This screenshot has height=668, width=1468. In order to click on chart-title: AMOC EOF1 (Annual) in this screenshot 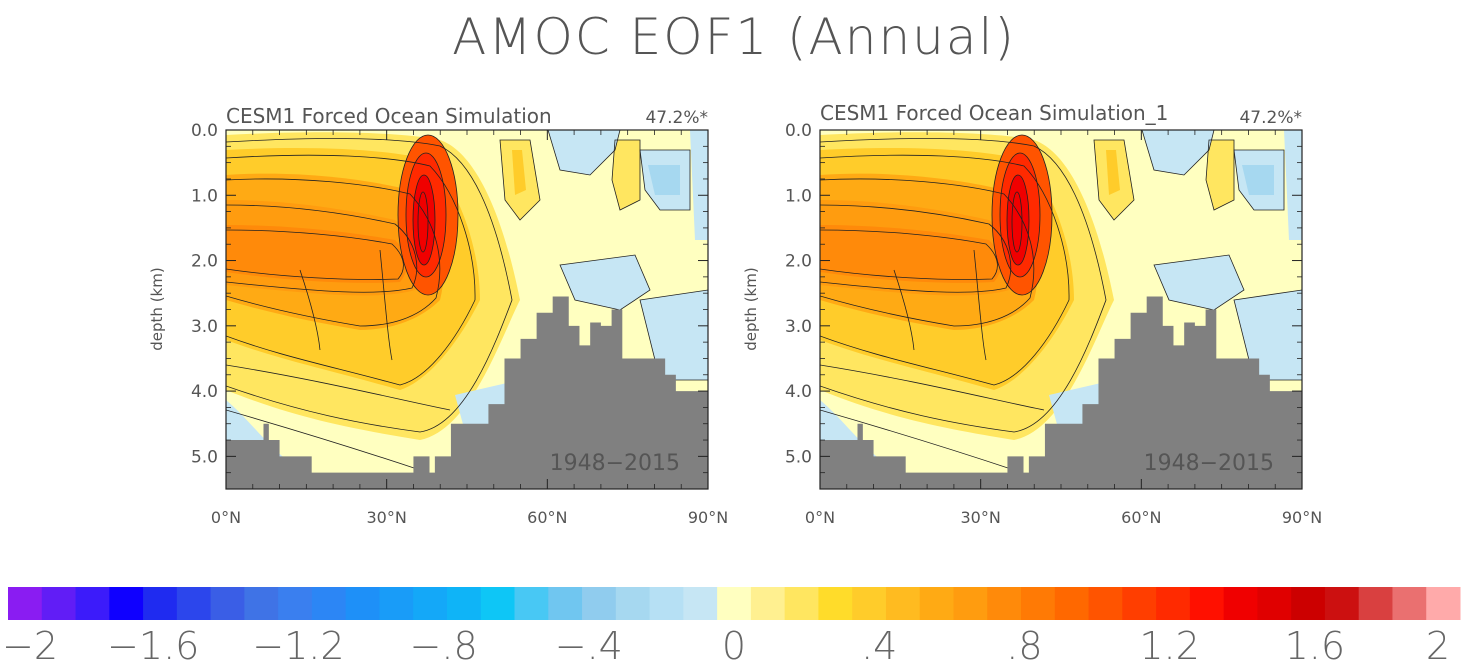, I will do `click(734, 37)`.